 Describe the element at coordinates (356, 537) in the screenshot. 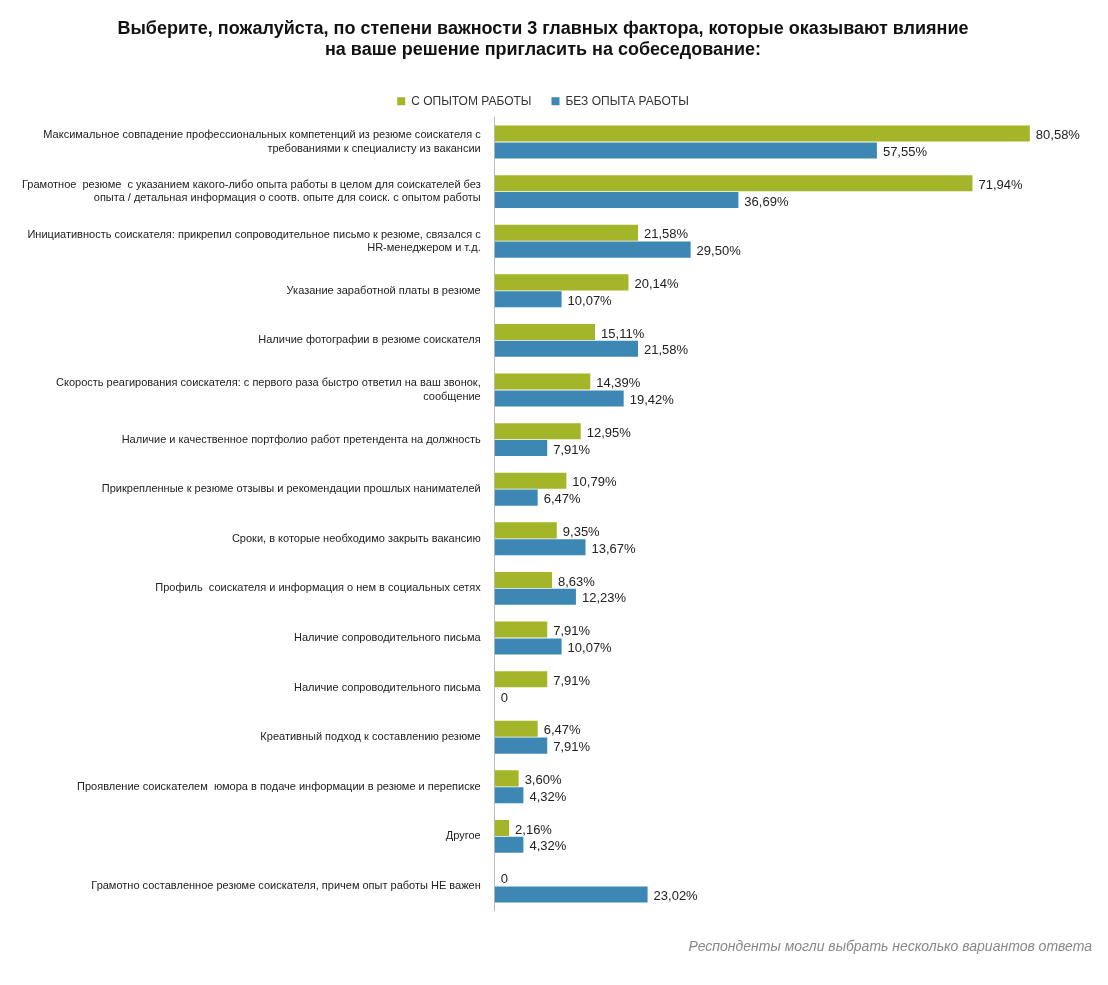

I see `y-tick-label: Сроки, в которые необходимо закрыть вакансию` at that location.